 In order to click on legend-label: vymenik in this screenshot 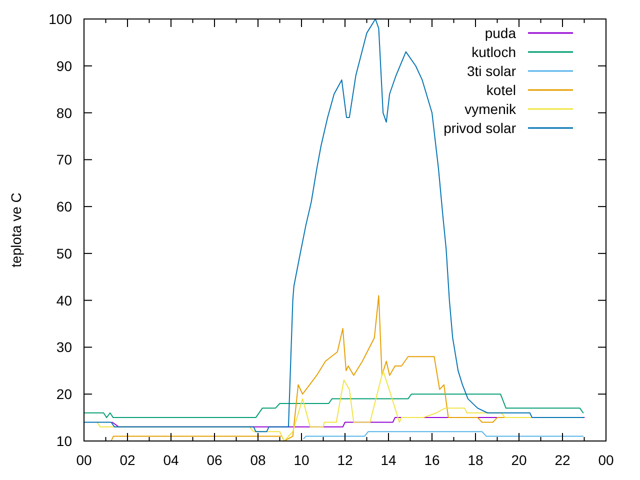, I will do `click(490, 109)`.